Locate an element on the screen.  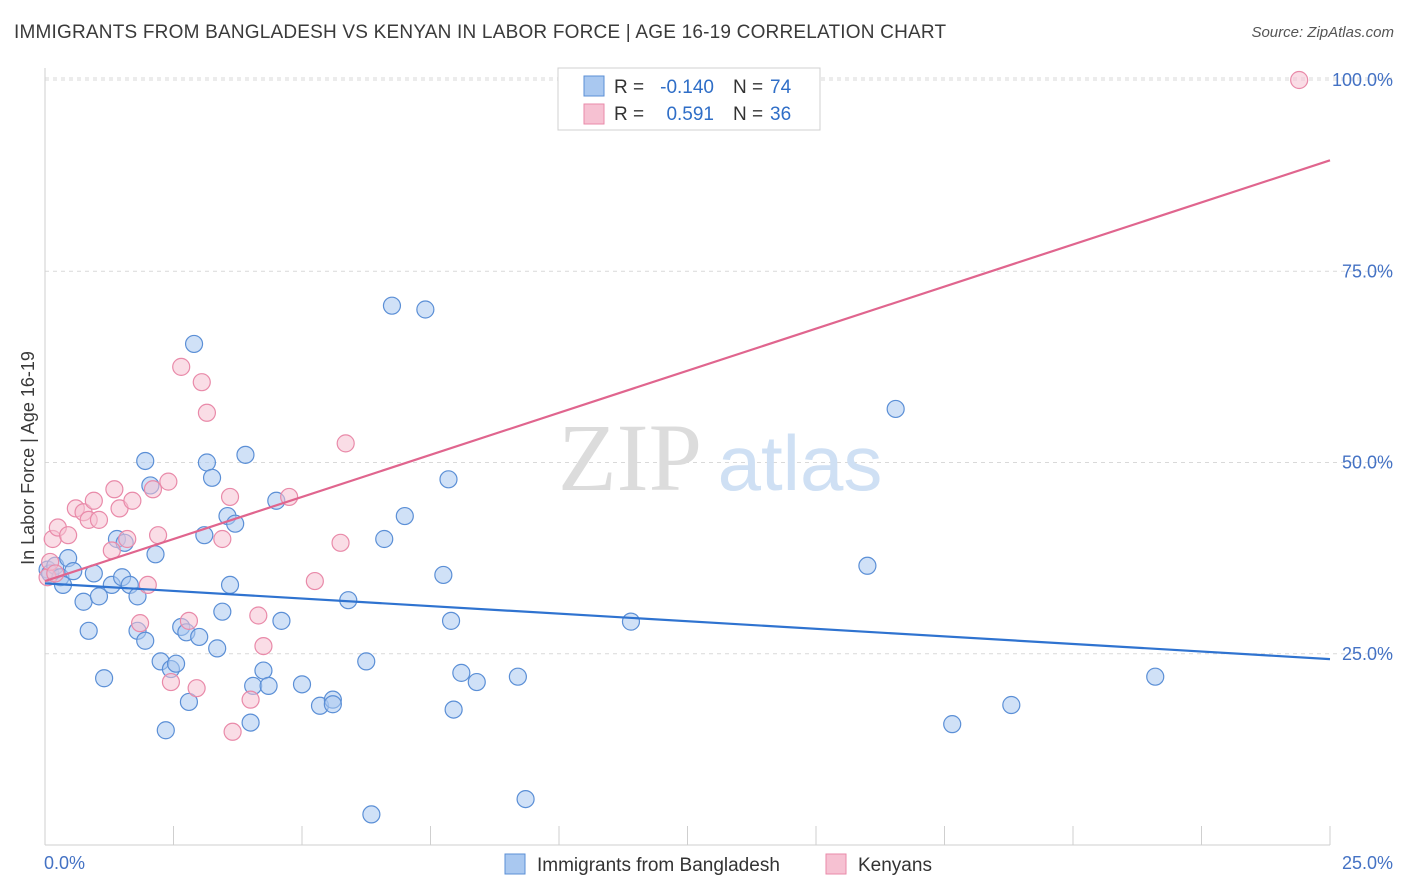
series-legend: Immigrants from Bangladesh Kenyans is located at coordinates (718, 864).